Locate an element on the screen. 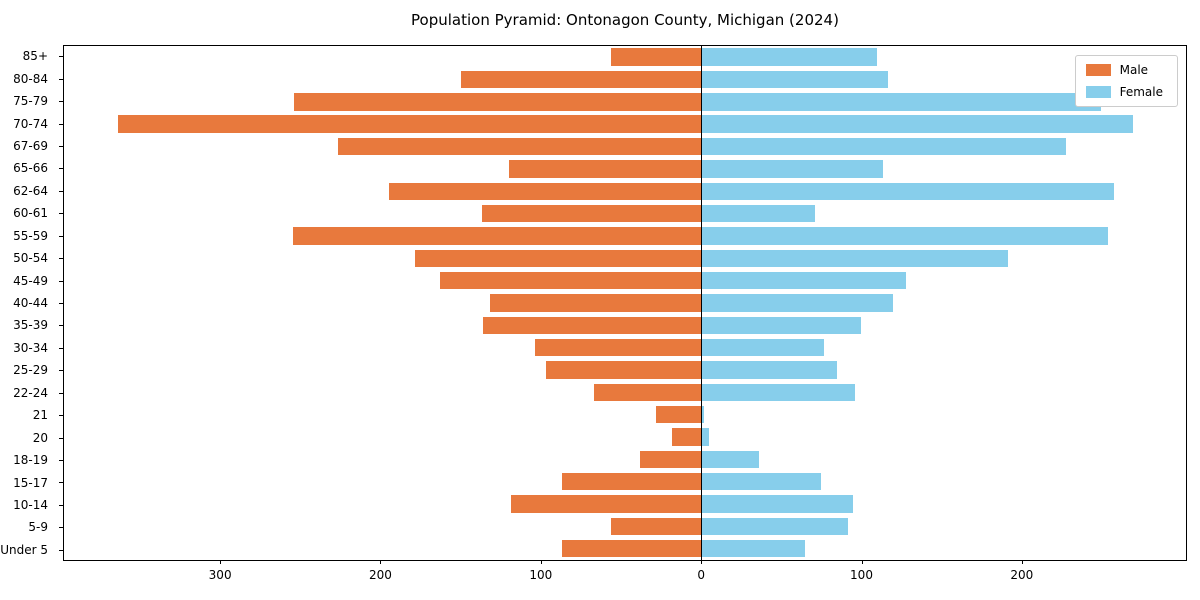 The image size is (1200, 600). age-axis-label: 75-79 is located at coordinates (30, 101).